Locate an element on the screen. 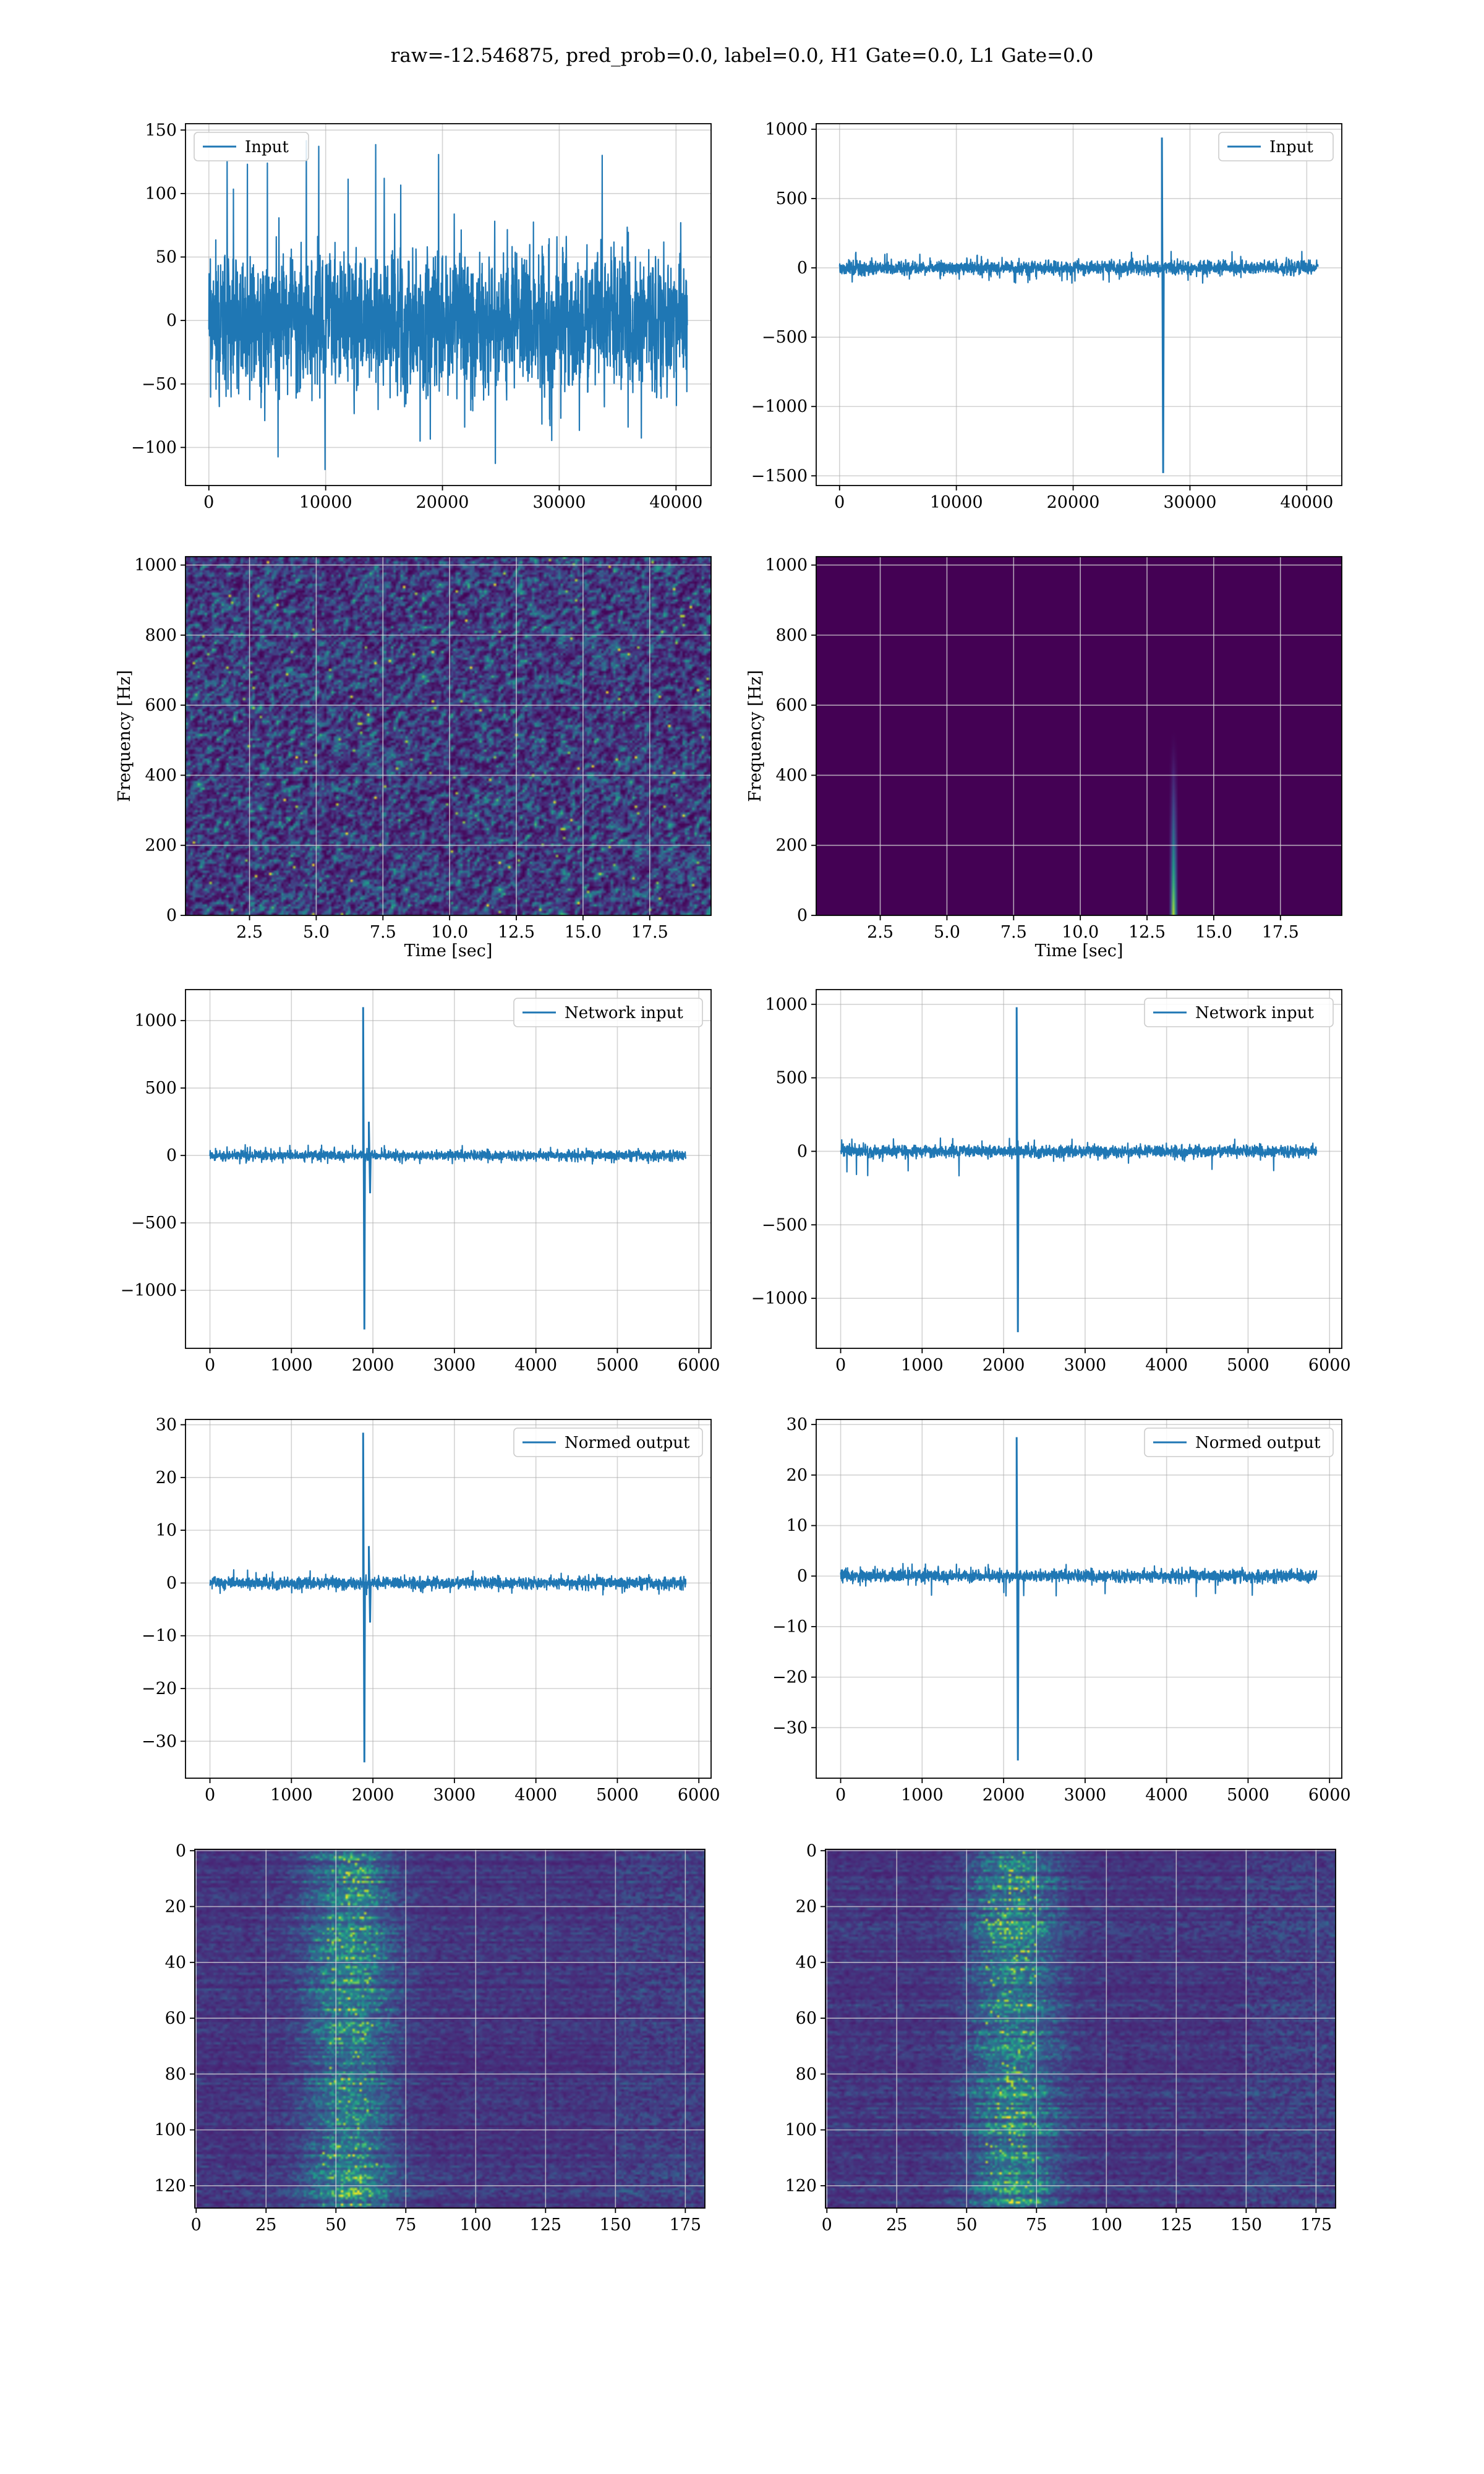  x-tick-label: 30000 is located at coordinates (559, 502).